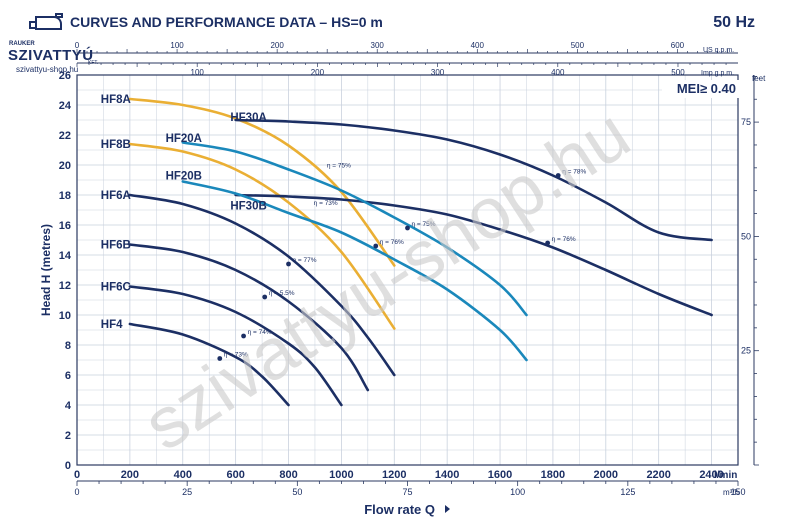 The height and width of the screenshot is (531, 800). What do you see at coordinates (116, 246) in the screenshot?
I see `series-label-hf6b: HF6B` at bounding box center [116, 246].